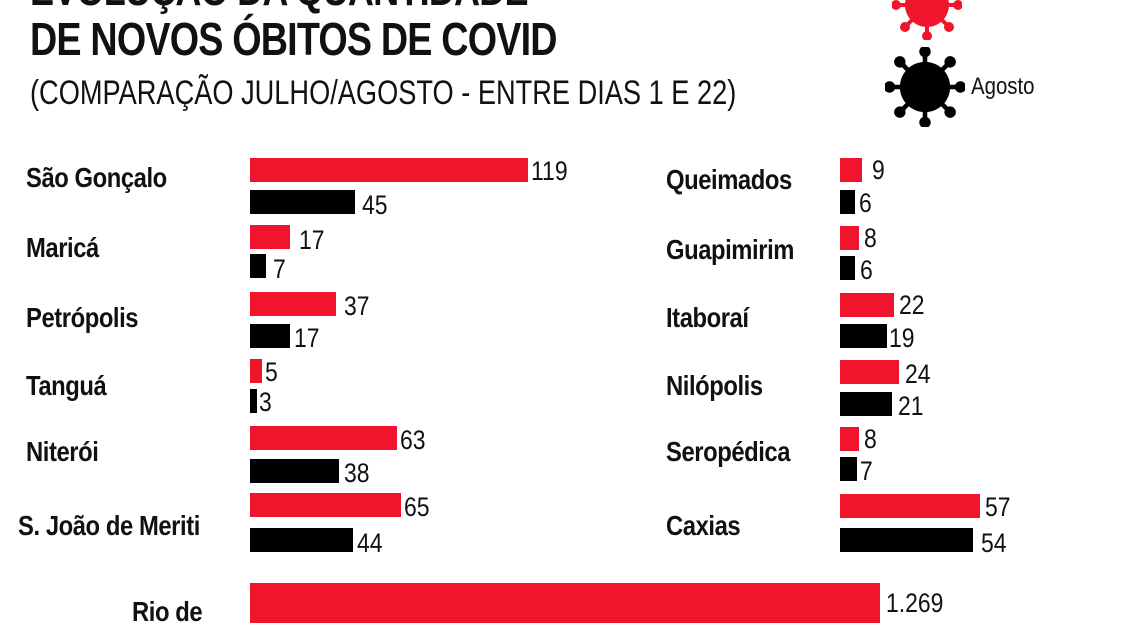  Describe the element at coordinates (994, 543) in the screenshot. I see `value-agosto: 54` at that location.